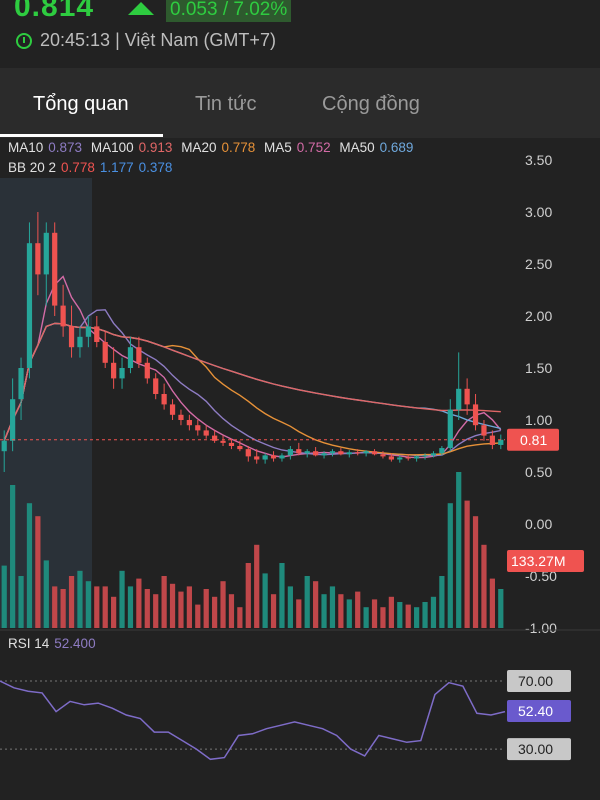  I want to click on ma20-value: 0.778, so click(238, 147).